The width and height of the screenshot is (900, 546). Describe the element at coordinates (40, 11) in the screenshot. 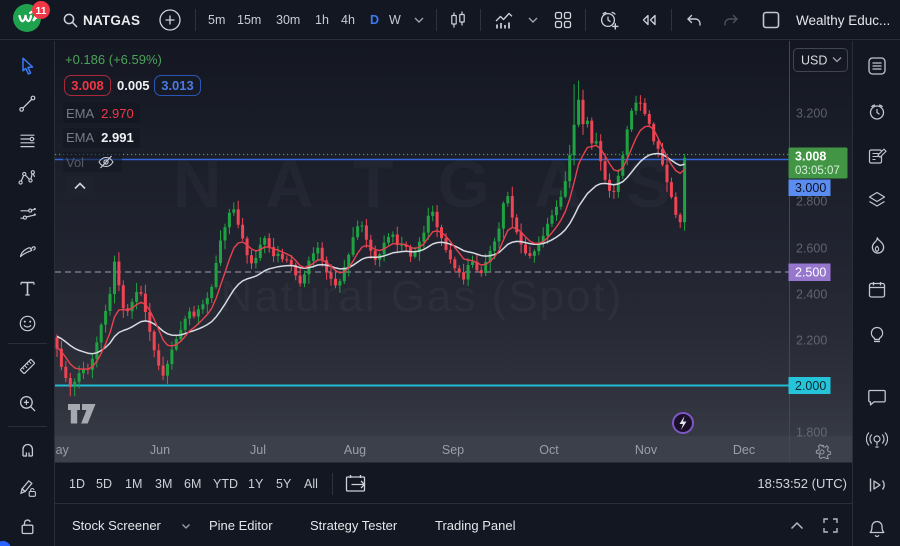

I see `svg-text: 11` at that location.